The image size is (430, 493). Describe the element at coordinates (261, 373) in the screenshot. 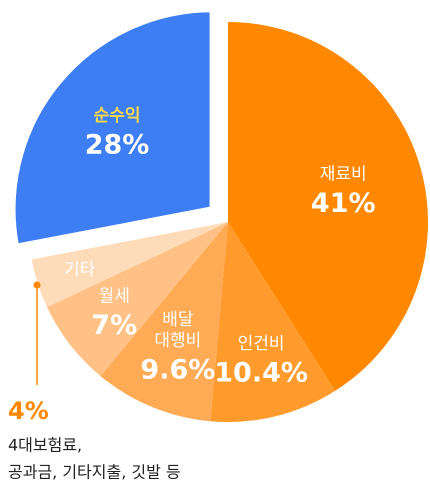

I see `value-label: 10.4%` at that location.